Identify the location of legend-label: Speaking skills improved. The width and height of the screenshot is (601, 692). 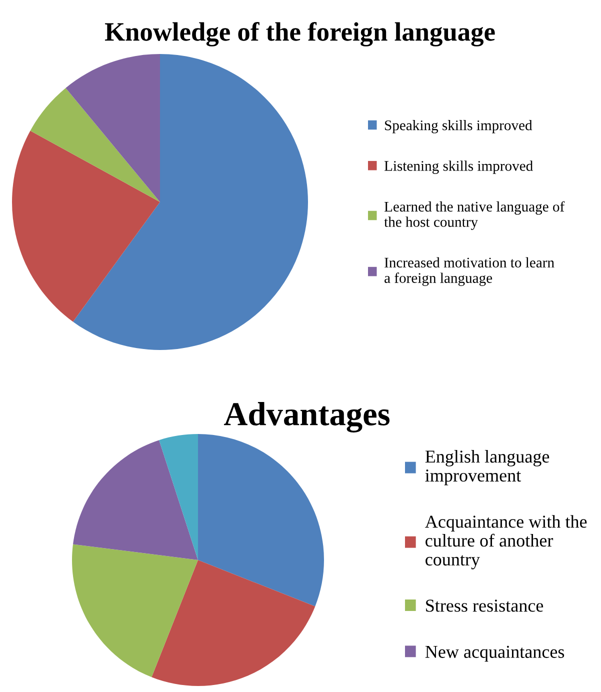
(458, 127).